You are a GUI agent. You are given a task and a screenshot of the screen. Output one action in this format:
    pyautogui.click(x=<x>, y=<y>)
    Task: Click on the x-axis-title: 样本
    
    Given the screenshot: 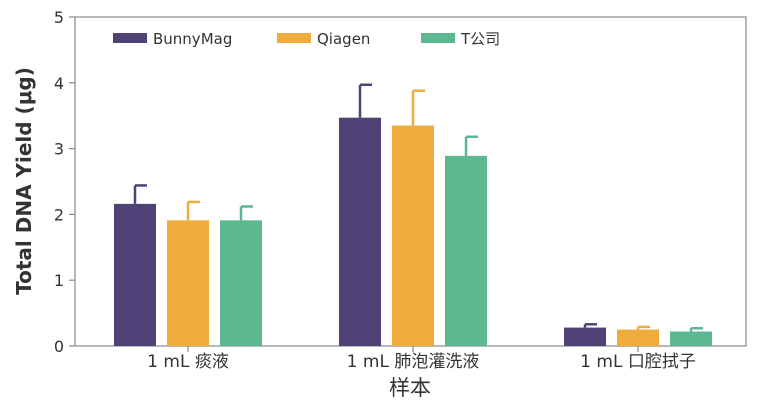 What is the action you would take?
    pyautogui.click(x=410, y=388)
    